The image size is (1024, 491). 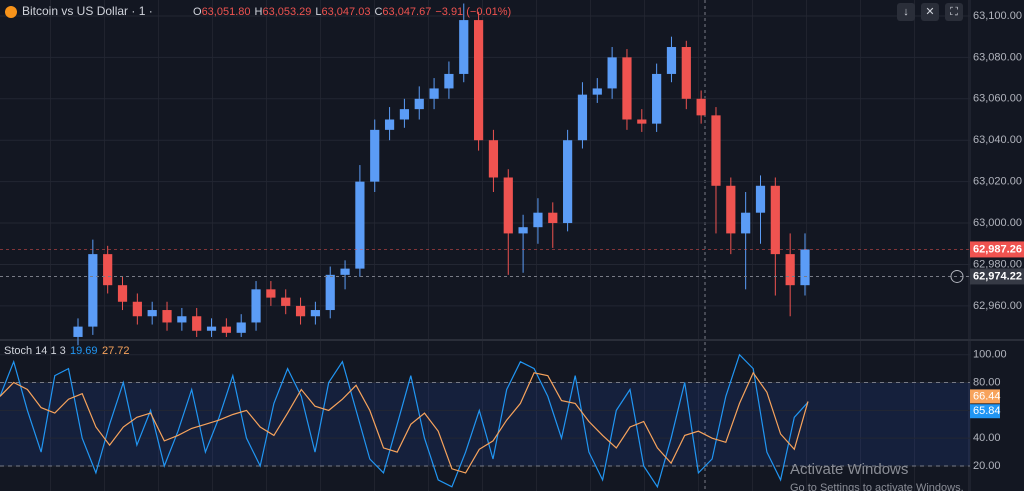 I want to click on y-tick-label: 63,000.00, so click(x=997, y=223).